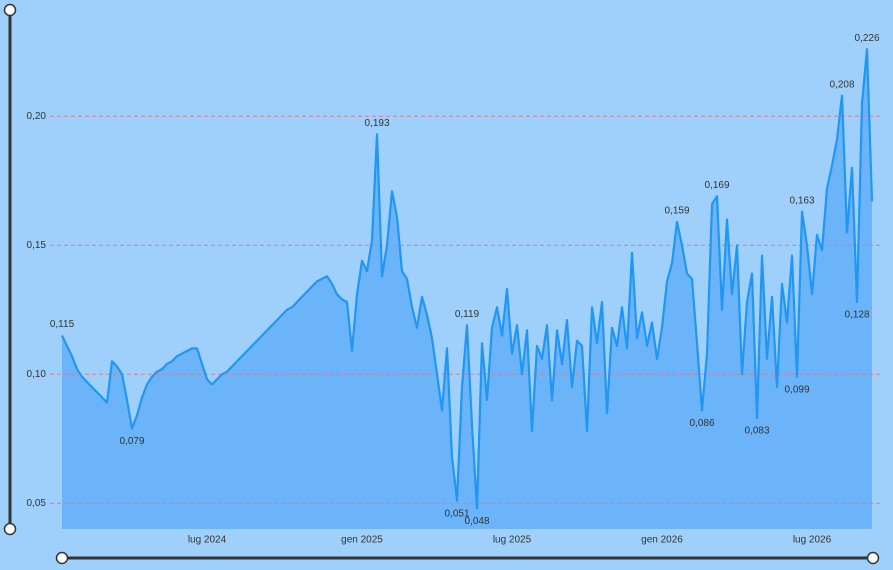  Describe the element at coordinates (512, 540) in the screenshot. I see `x-tick-label: lug 2025` at that location.